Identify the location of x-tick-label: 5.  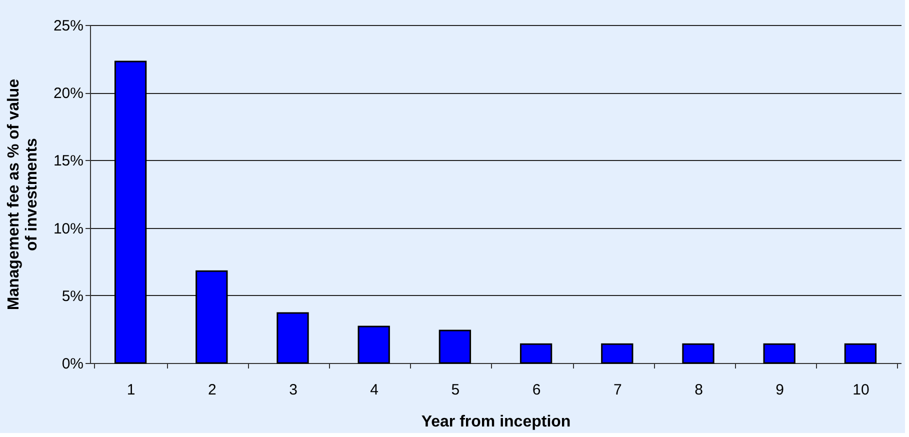
(455, 390).